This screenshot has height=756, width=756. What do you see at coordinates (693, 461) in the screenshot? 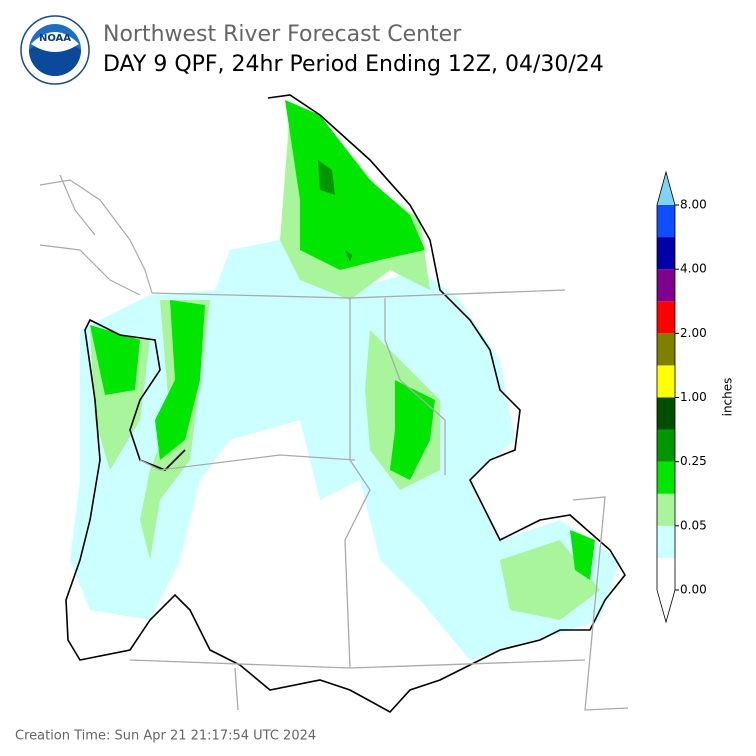
I see `colorbar-tick-label: 0.25` at bounding box center [693, 461].